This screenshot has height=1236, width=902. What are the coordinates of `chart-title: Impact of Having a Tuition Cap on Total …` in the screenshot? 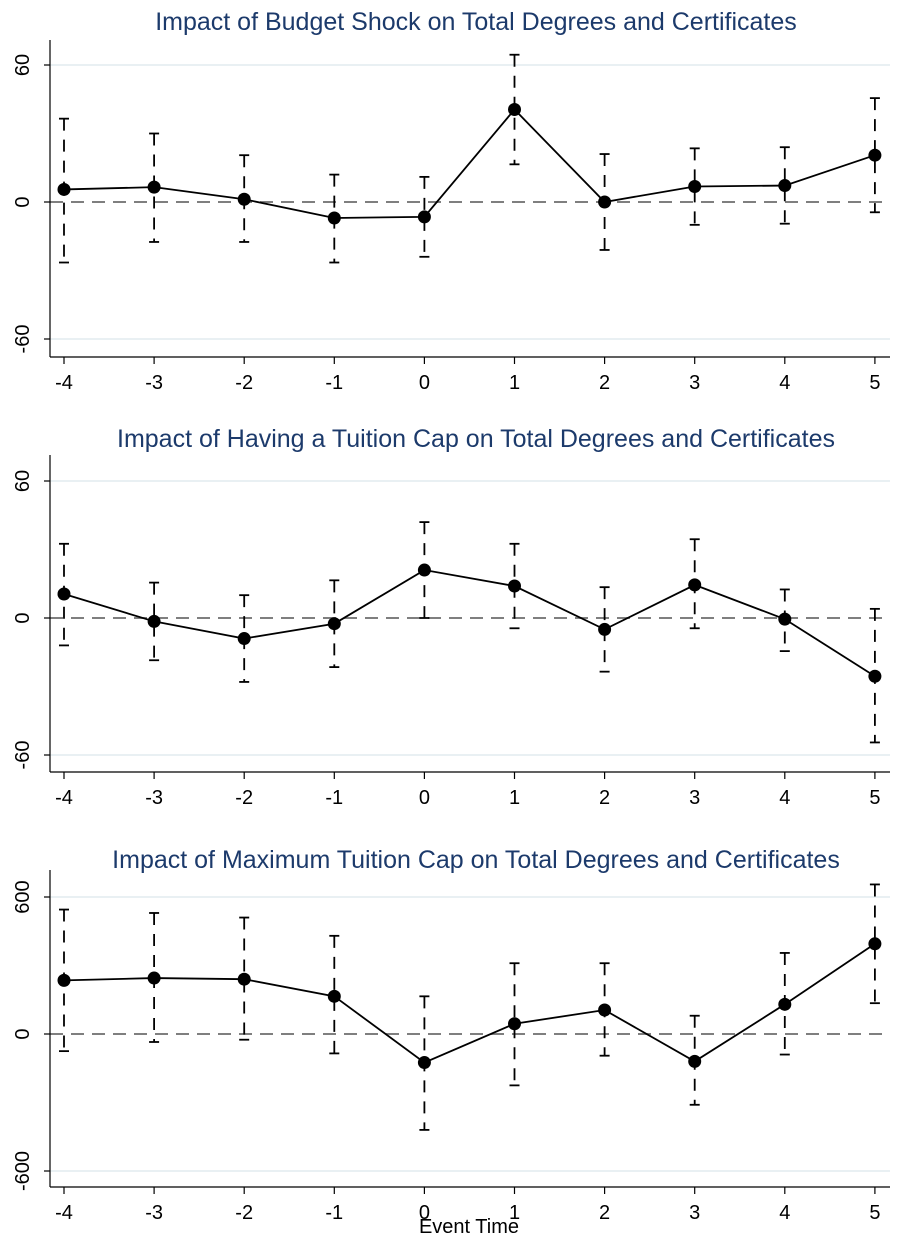 It's located at (476, 439).